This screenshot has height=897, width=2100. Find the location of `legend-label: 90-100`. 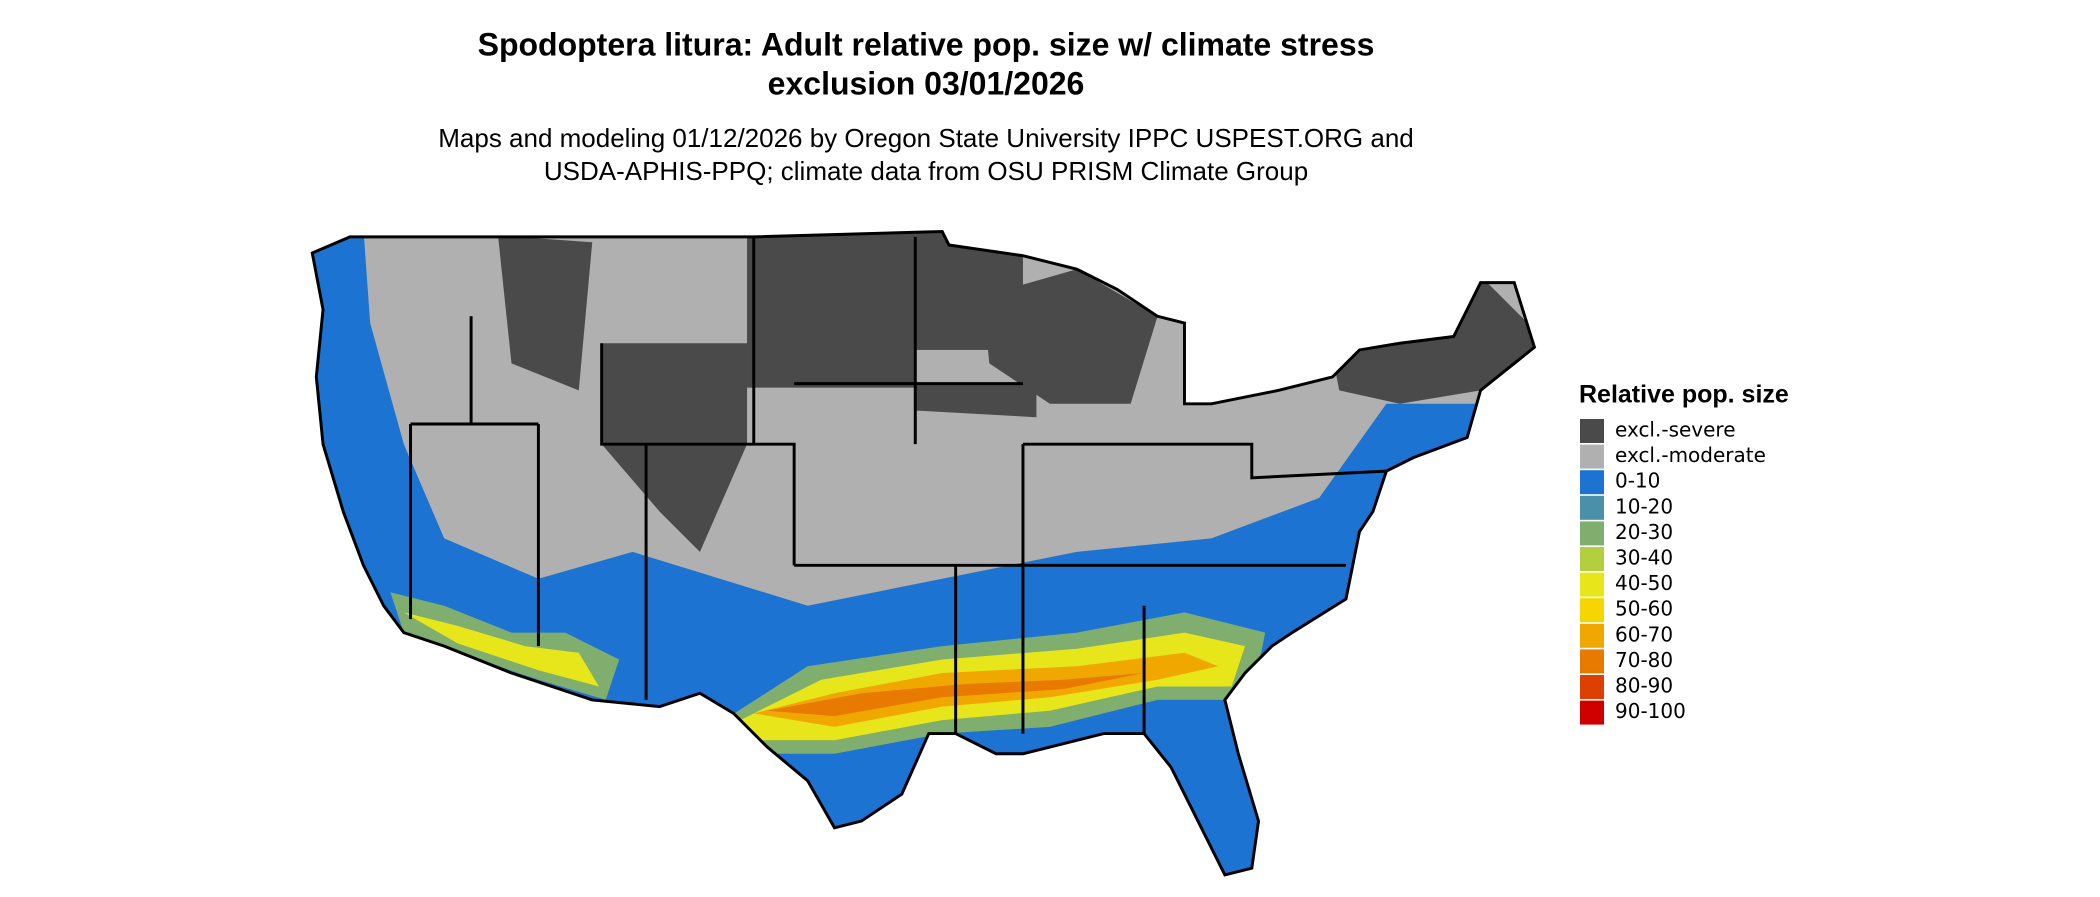

legend-label: 90-100 is located at coordinates (1650, 711).